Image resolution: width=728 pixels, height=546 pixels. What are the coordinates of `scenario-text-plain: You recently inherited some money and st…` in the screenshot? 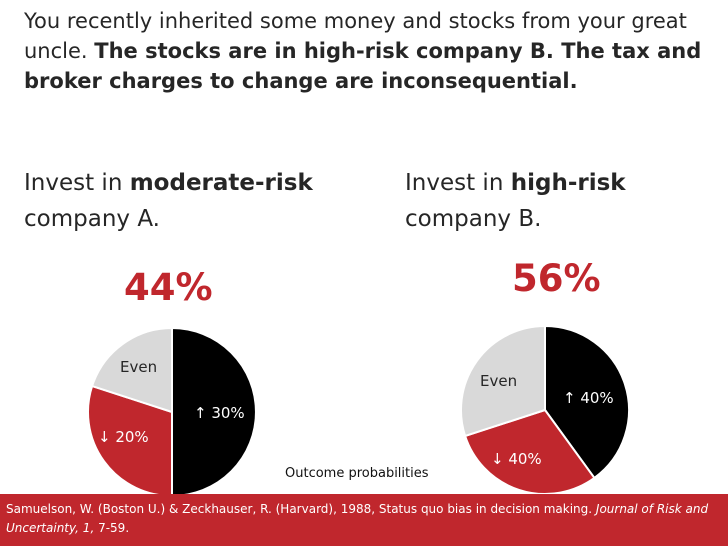 It's located at (355, 36).